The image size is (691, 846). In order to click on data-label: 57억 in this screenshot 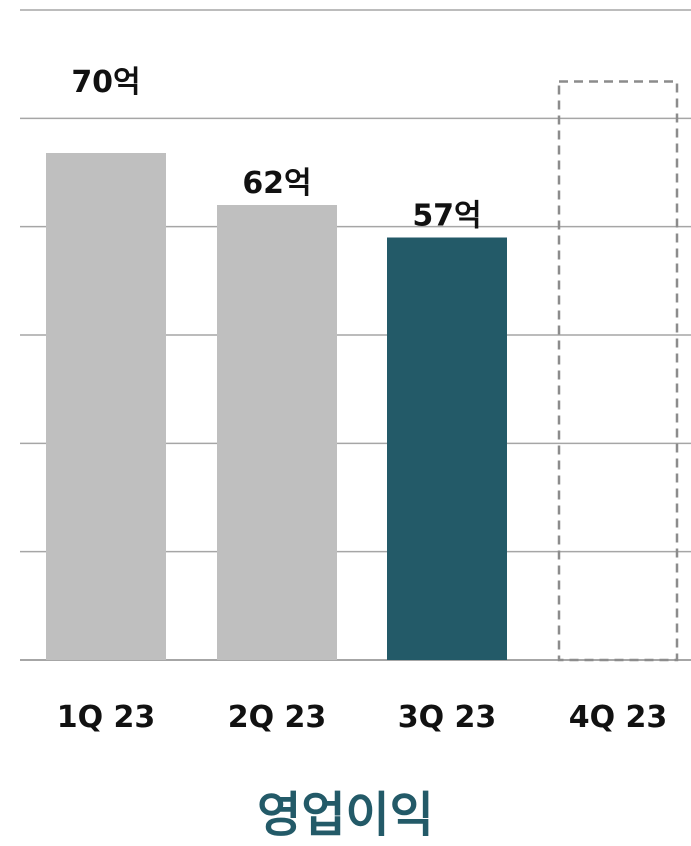, I will do `click(446, 216)`.